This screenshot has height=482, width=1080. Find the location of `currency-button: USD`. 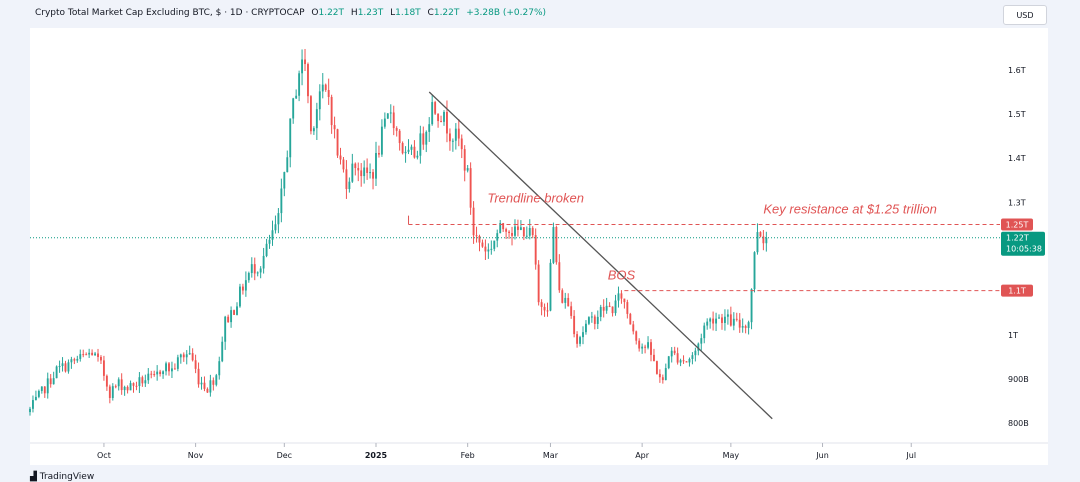

currency-button: USD is located at coordinates (1025, 15).